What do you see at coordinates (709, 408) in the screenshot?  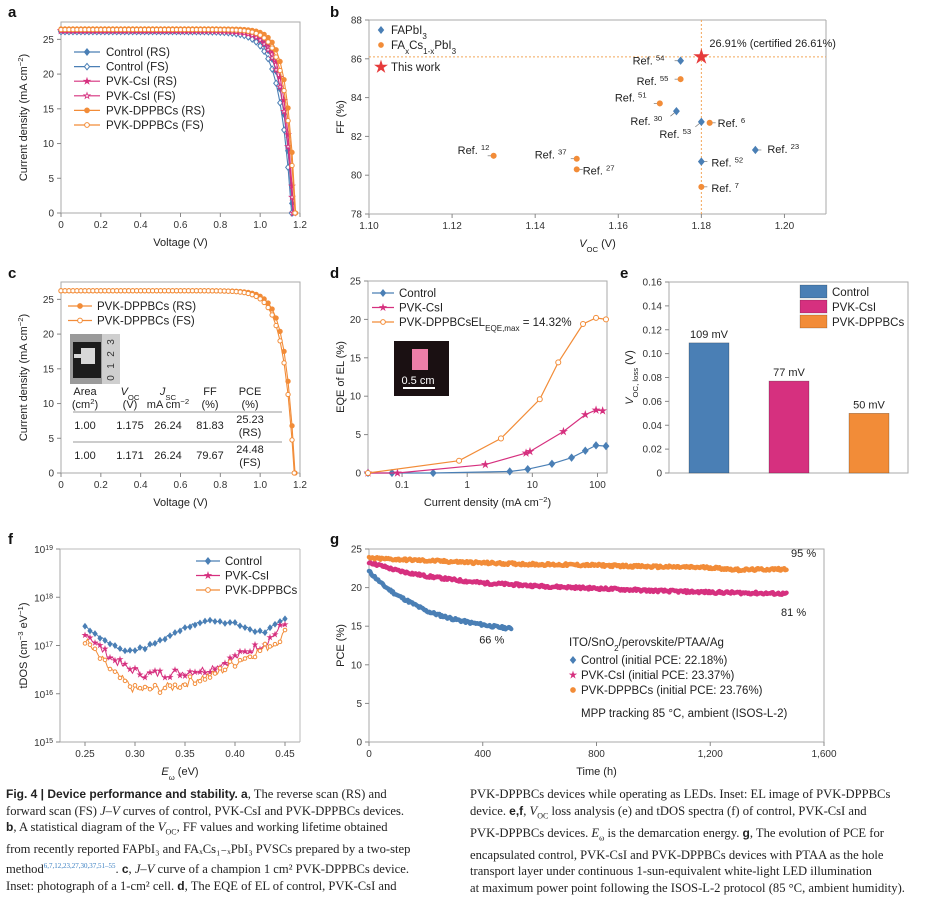 I see `bar` at bounding box center [709, 408].